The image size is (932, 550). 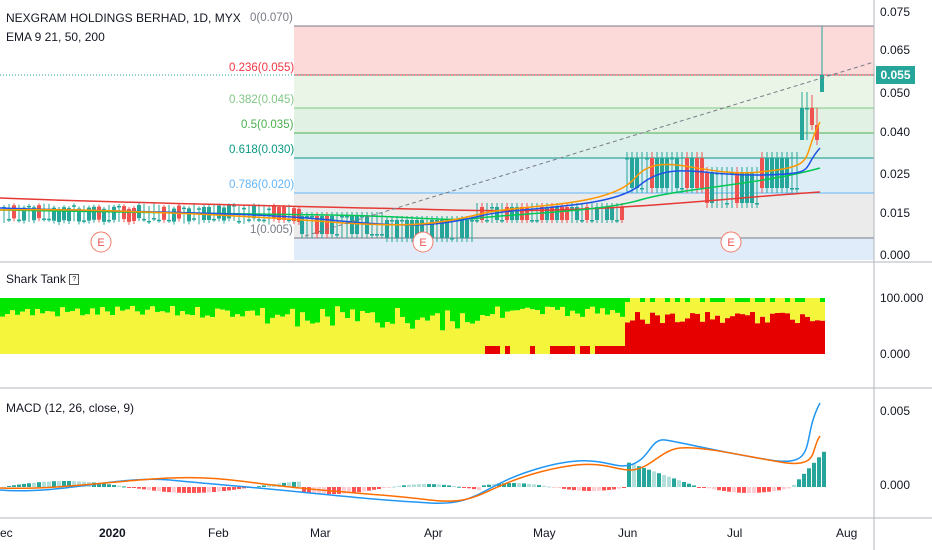 I want to click on info-icon: ?, so click(x=74, y=280).